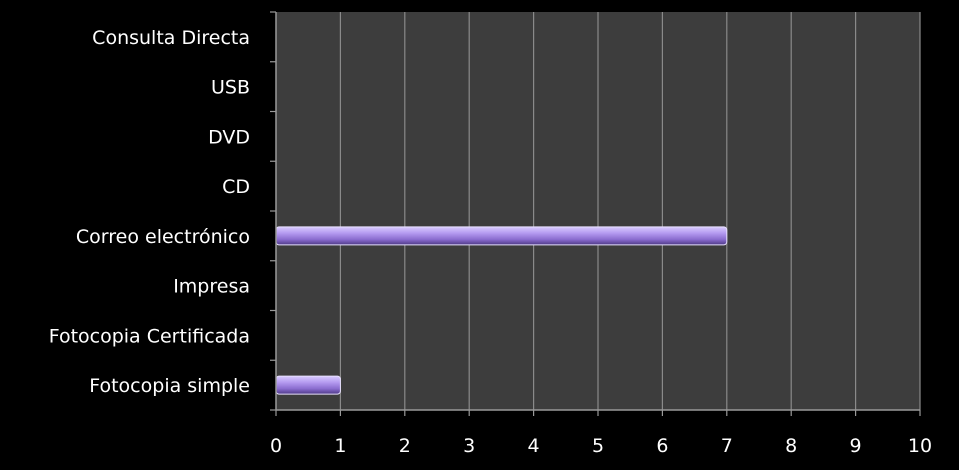 Image resolution: width=959 pixels, height=470 pixels. What do you see at coordinates (171, 38) in the screenshot?
I see `category-label: Consulta Directa` at bounding box center [171, 38].